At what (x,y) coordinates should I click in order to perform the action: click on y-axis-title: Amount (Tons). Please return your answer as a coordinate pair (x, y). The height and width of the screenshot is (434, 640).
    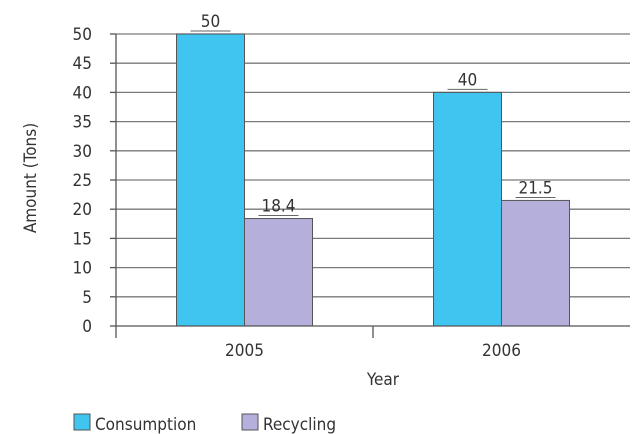
    Looking at the image, I should click on (31, 178).